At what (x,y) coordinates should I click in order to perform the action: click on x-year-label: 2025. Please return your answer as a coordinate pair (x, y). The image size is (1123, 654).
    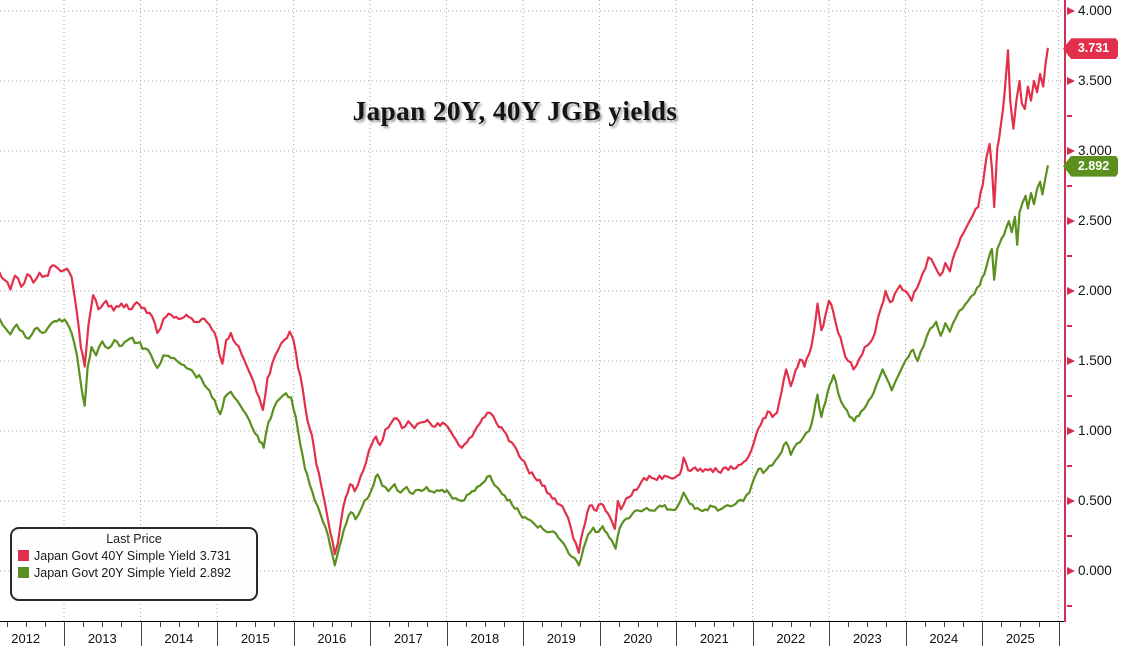
    Looking at the image, I should click on (1020, 638).